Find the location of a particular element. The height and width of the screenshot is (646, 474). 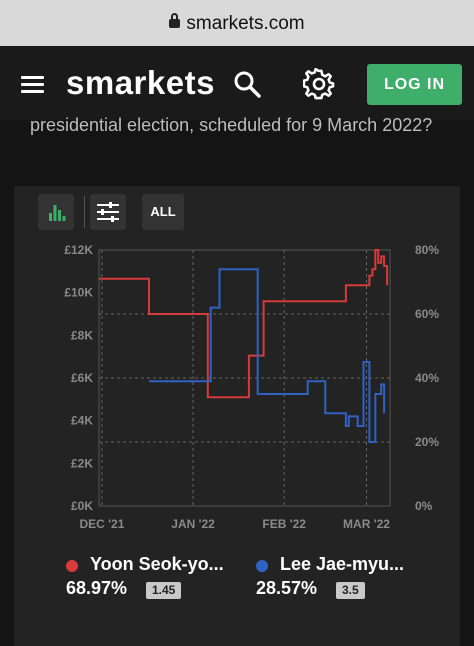

login-button: LOG IN is located at coordinates (414, 84).